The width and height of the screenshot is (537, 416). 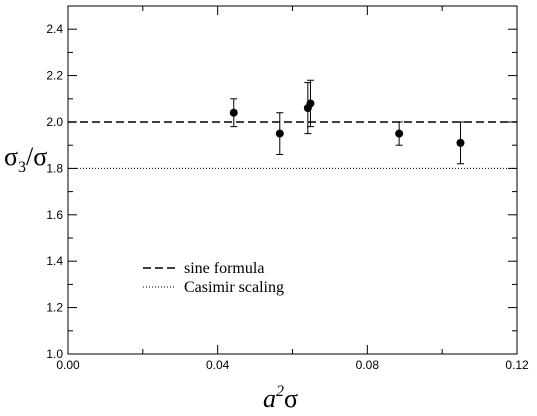 What do you see at coordinates (517, 365) in the screenshot?
I see `x-tick-label: 0.12` at bounding box center [517, 365].